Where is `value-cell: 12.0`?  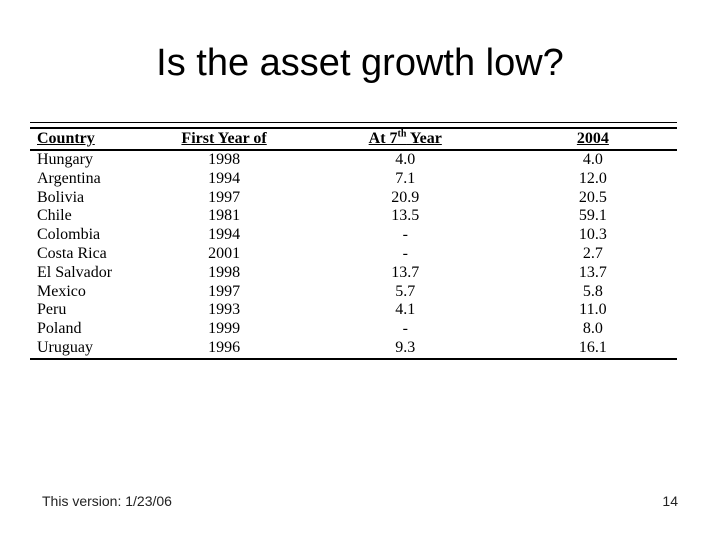 value-cell: 12.0 is located at coordinates (592, 178).